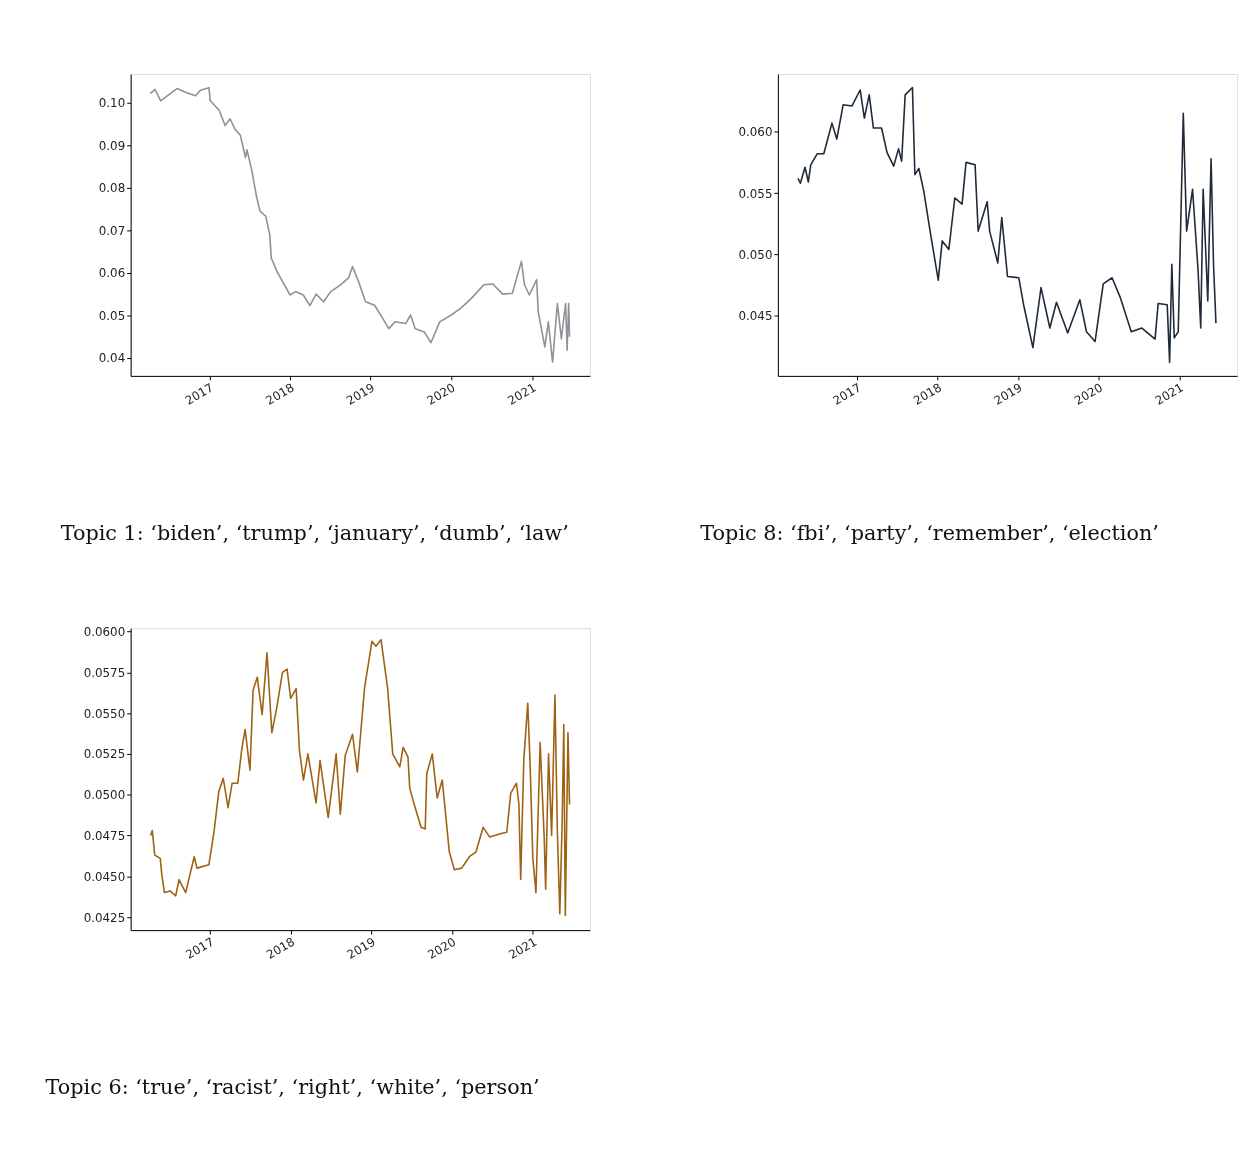  Describe the element at coordinates (314, 532) in the screenshot. I see `text: Topic 1: ‘biden’, ‘trump’, ‘january’, ‘dumb’, ‘law’` at that location.